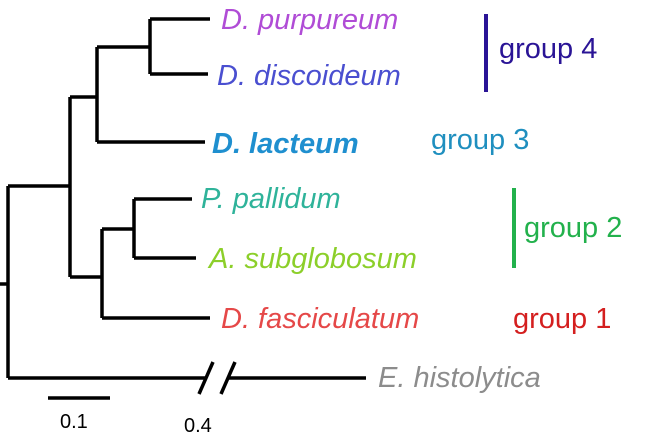  I want to click on taxon-label-purpureum: D. purpureum, so click(309, 20).